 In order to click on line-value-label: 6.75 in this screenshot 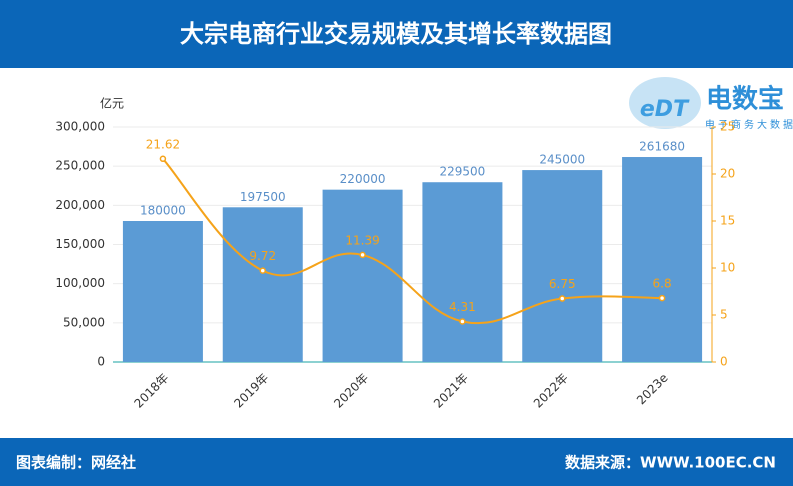, I will do `click(562, 284)`.